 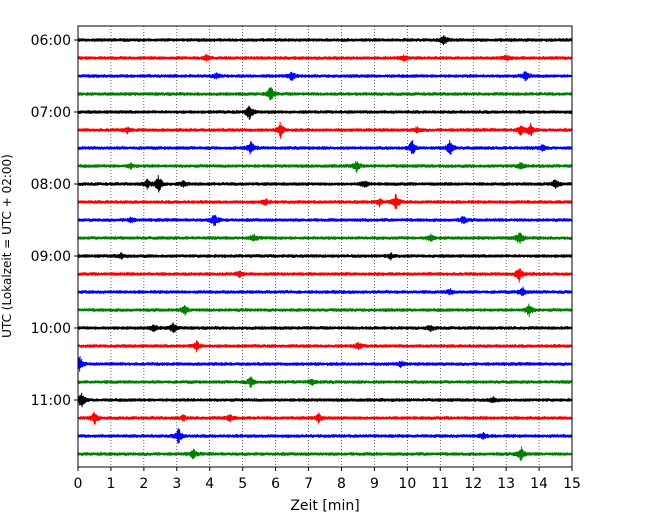 What do you see at coordinates (51, 41) in the screenshot?
I see `y-tick-label: 06:00` at bounding box center [51, 41].